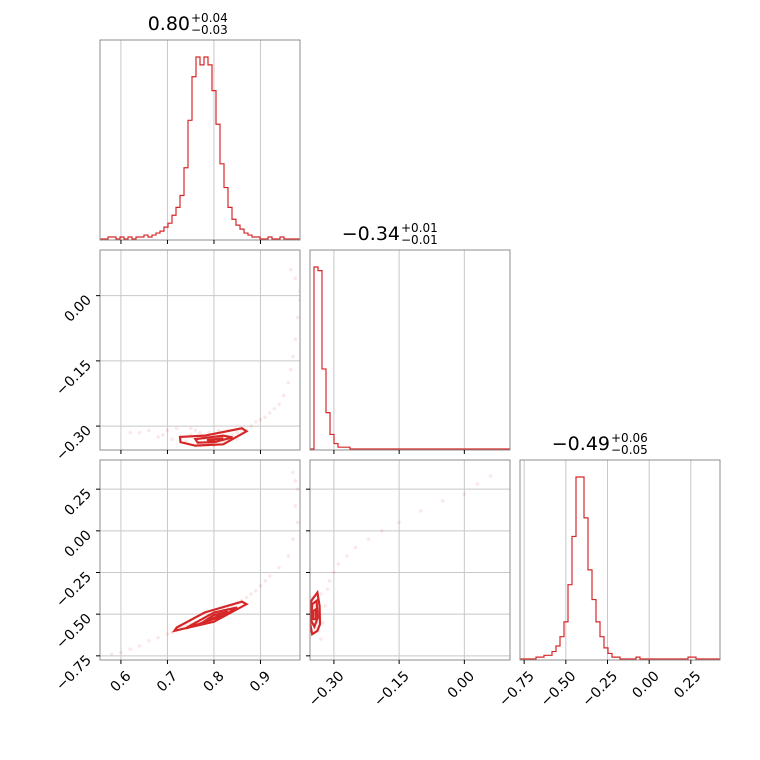 The height and width of the screenshot is (760, 760). I want to click on param-title-plus: +0.01, so click(419, 228).